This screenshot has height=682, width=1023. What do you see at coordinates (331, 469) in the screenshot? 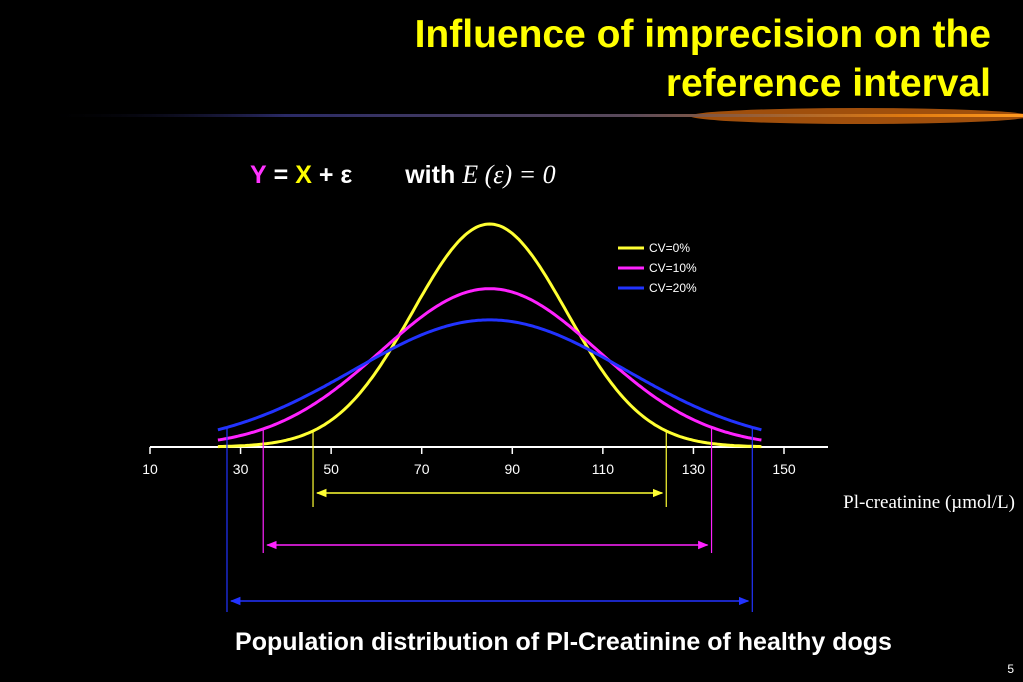
I see `x-tick-label: 50` at bounding box center [331, 469].